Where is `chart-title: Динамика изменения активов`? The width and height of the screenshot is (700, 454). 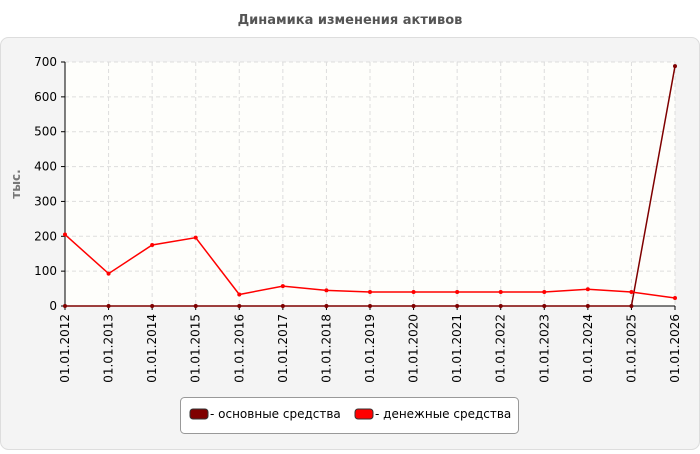 chart-title: Динамика изменения активов is located at coordinates (350, 20).